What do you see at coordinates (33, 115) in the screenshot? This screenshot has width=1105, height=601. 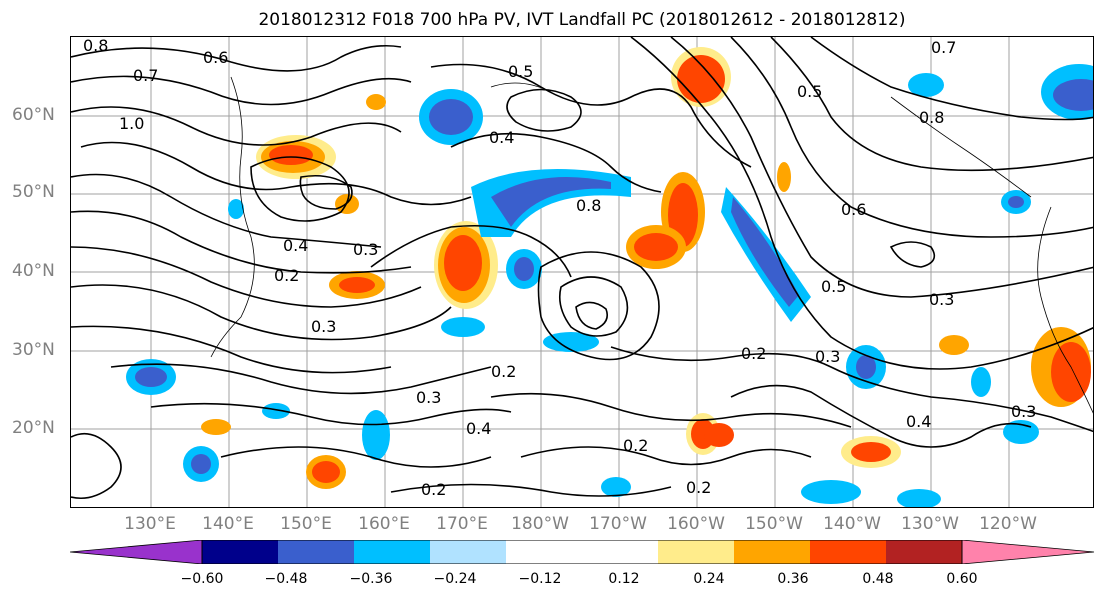 I see `lat-label-60n: 60°N` at bounding box center [33, 115].